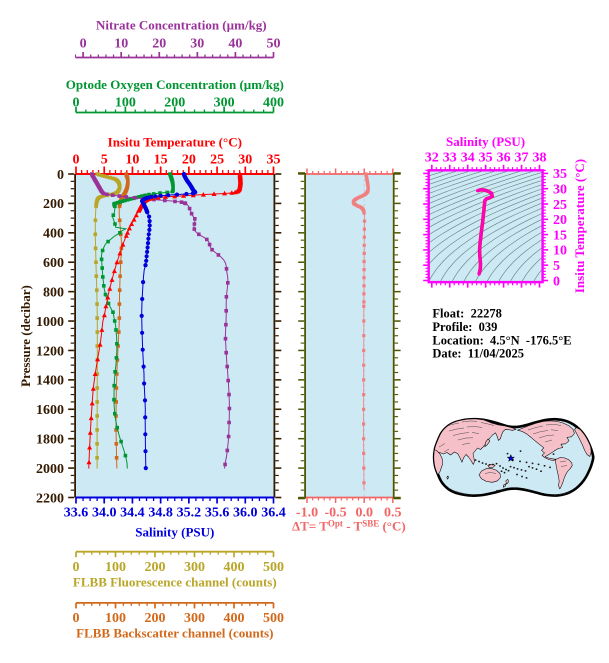 The image size is (609, 663). What do you see at coordinates (501, 340) in the screenshot?
I see `svg-text: Location: 4.5°N -176.5°E` at bounding box center [501, 340].